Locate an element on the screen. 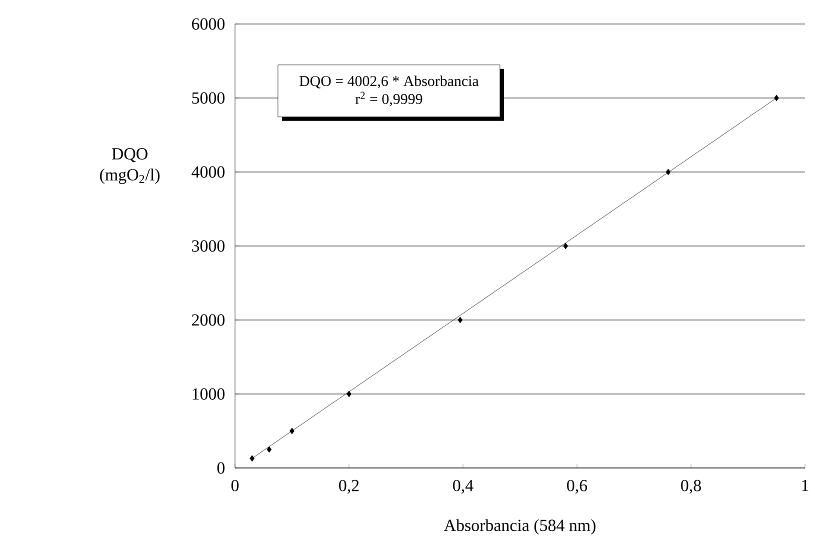  y-tick-label: 3000 is located at coordinates (208, 246).